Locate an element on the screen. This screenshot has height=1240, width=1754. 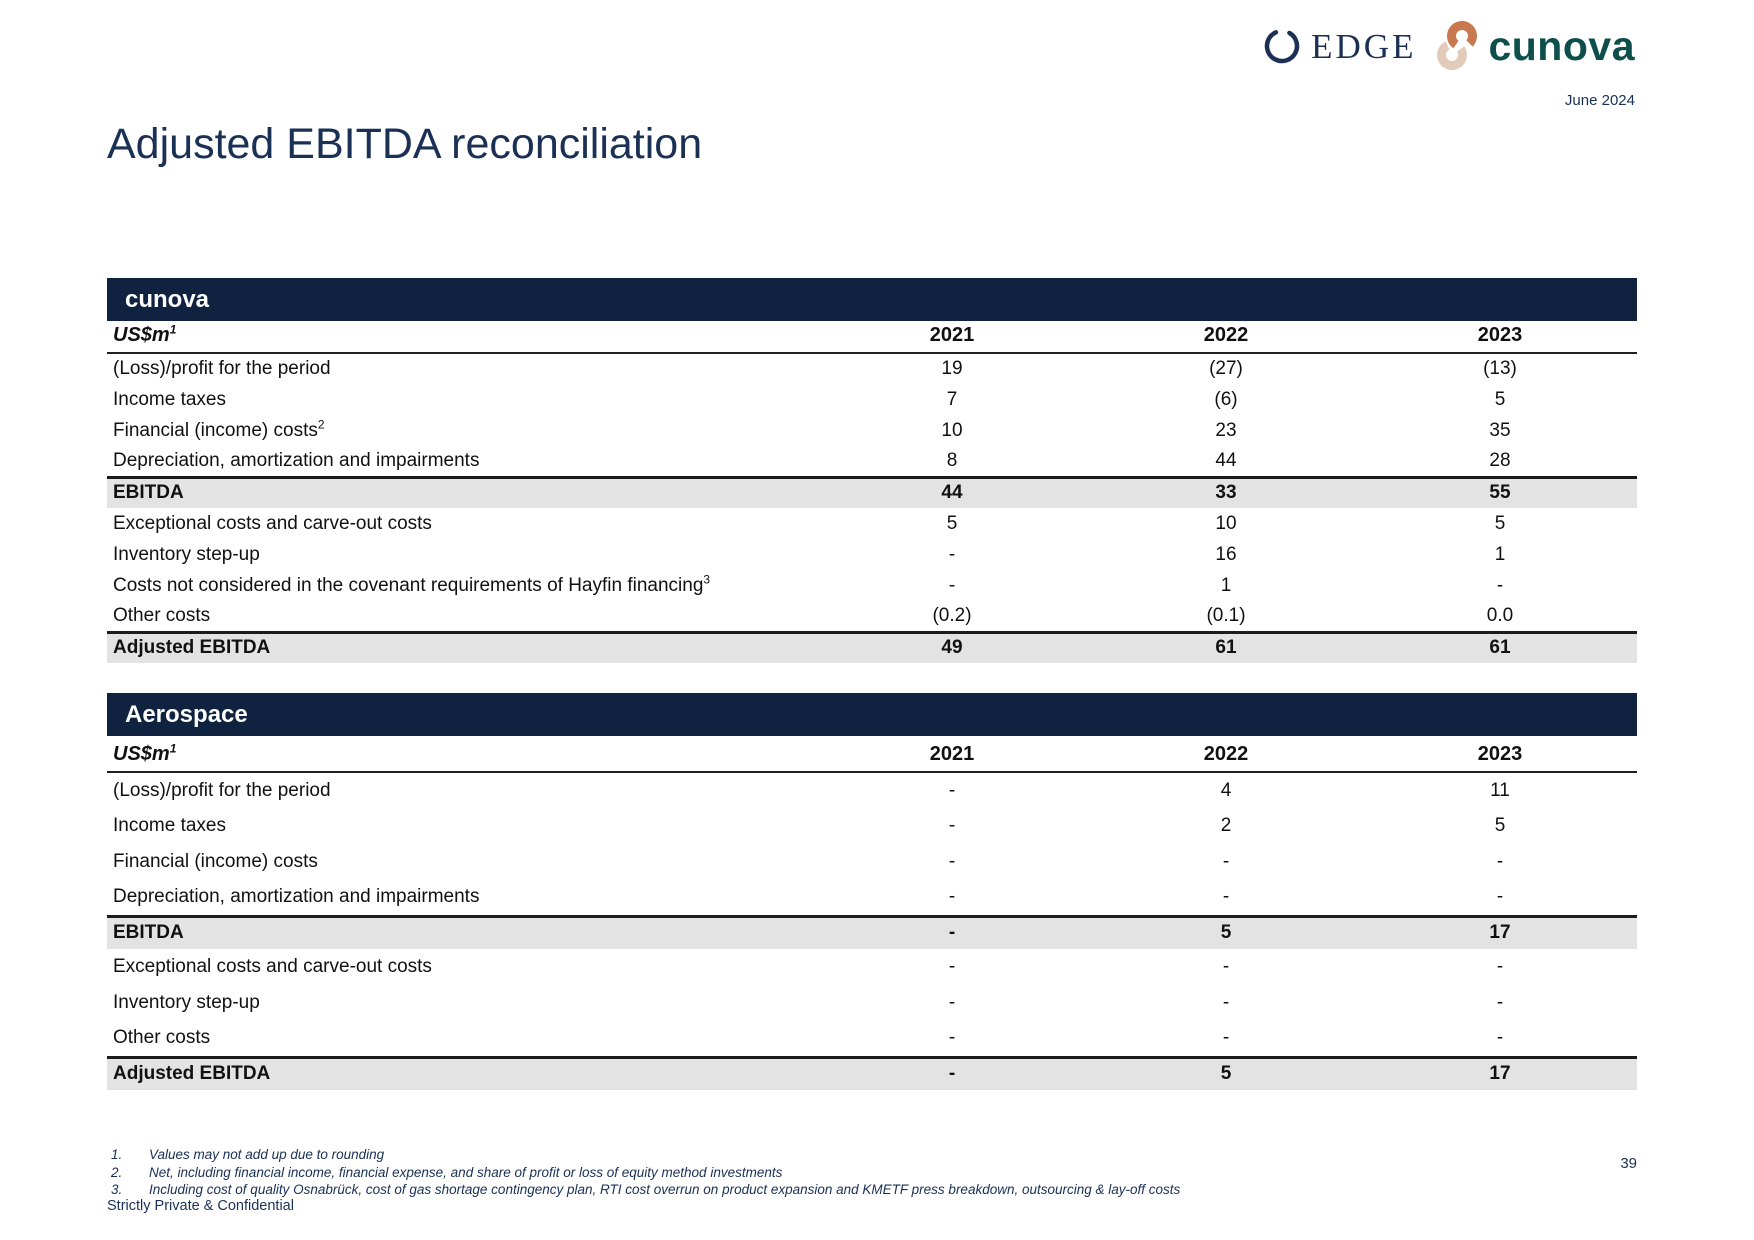
cunova-logo: cunova is located at coordinates (1534, 46).